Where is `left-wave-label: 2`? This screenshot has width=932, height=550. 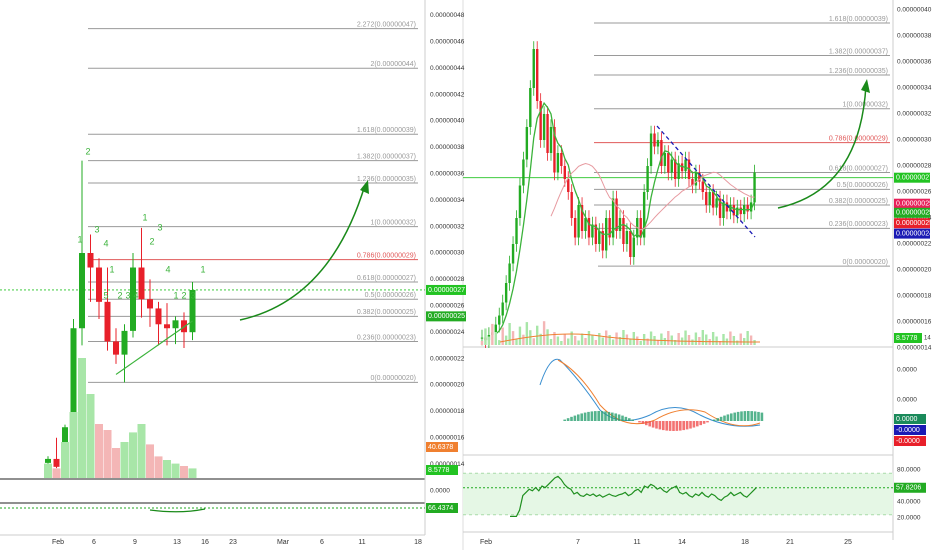
left-wave-label: 2 is located at coordinates (119, 295).